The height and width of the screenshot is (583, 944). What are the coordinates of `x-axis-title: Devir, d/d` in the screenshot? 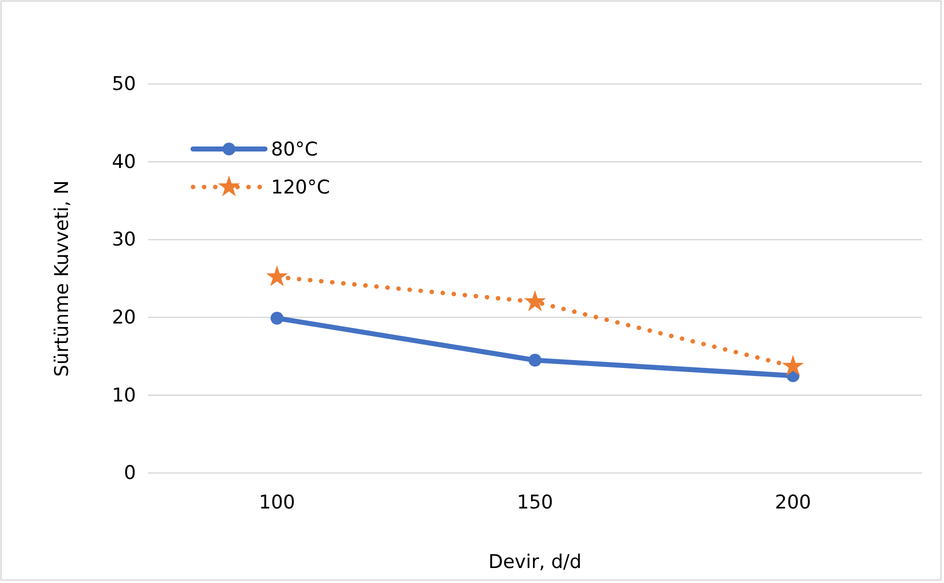 It's located at (535, 562).